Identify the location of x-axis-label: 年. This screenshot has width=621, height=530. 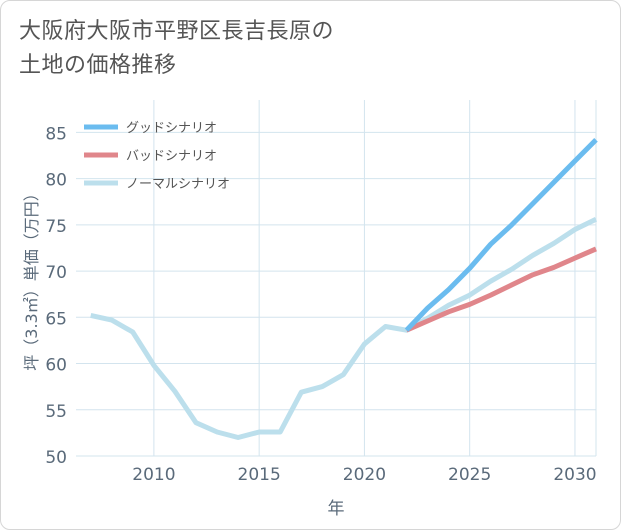
(336, 509).